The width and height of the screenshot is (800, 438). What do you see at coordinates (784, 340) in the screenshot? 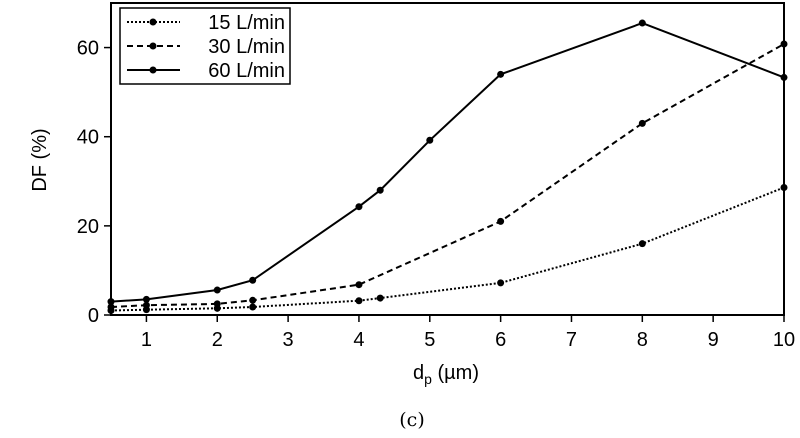
I see `x-tick-label: 10` at bounding box center [784, 340].